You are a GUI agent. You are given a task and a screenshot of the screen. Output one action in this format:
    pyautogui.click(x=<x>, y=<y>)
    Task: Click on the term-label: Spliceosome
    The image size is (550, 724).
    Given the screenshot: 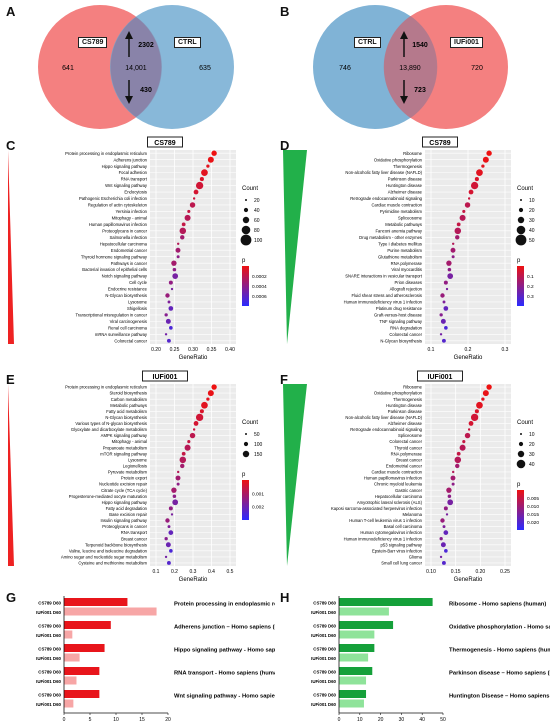 What is the action you would take?
    pyautogui.click(x=410, y=218)
    